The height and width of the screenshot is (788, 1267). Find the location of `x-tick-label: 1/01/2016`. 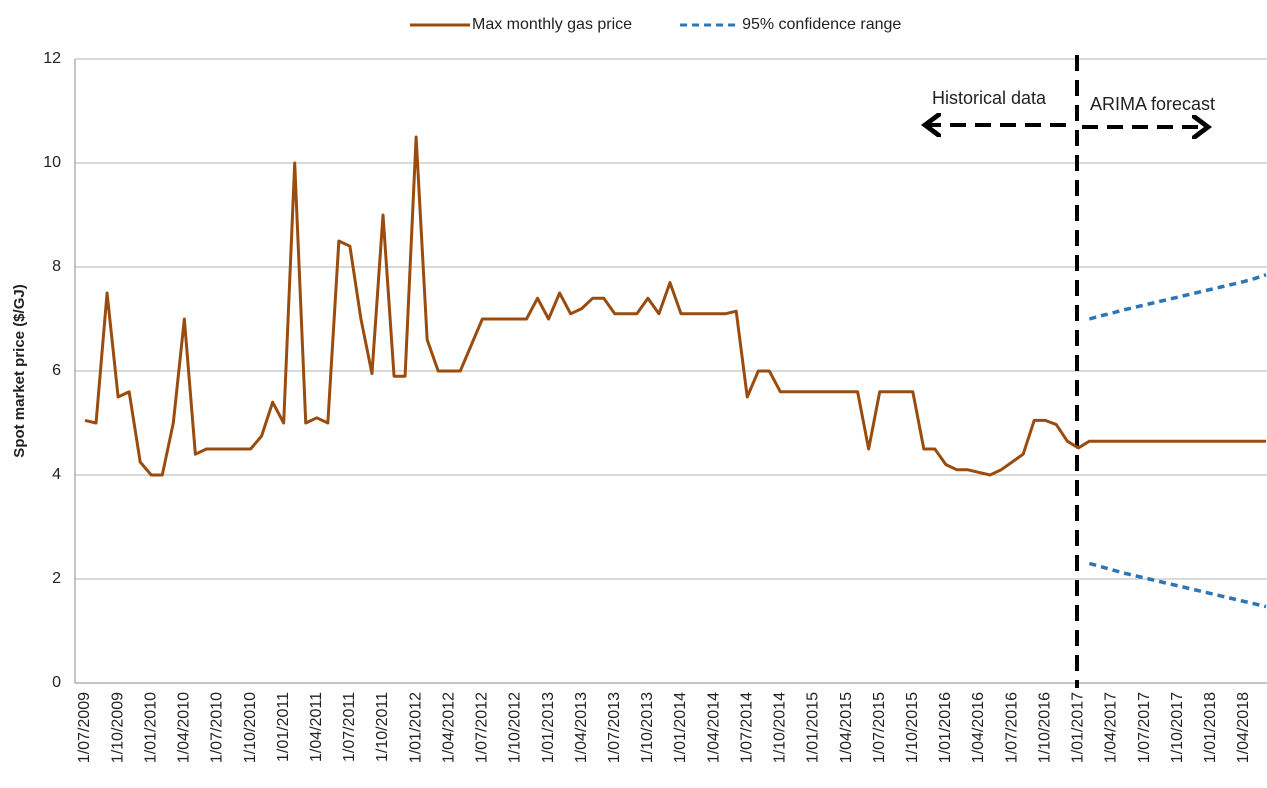

x-tick-label: 1/01/2016 is located at coordinates (945, 727).